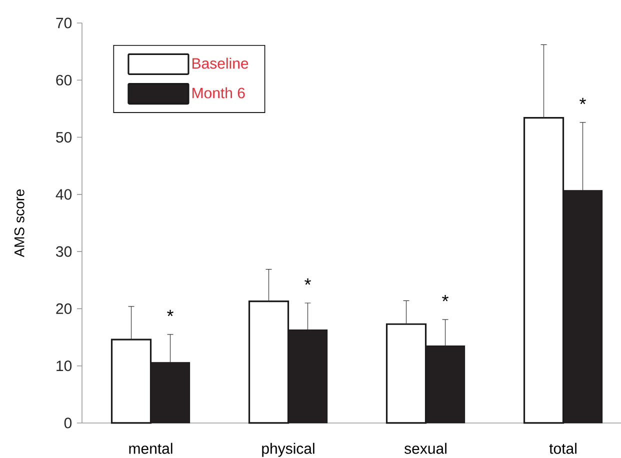  I want to click on x-tick-label: mental, so click(150, 448).